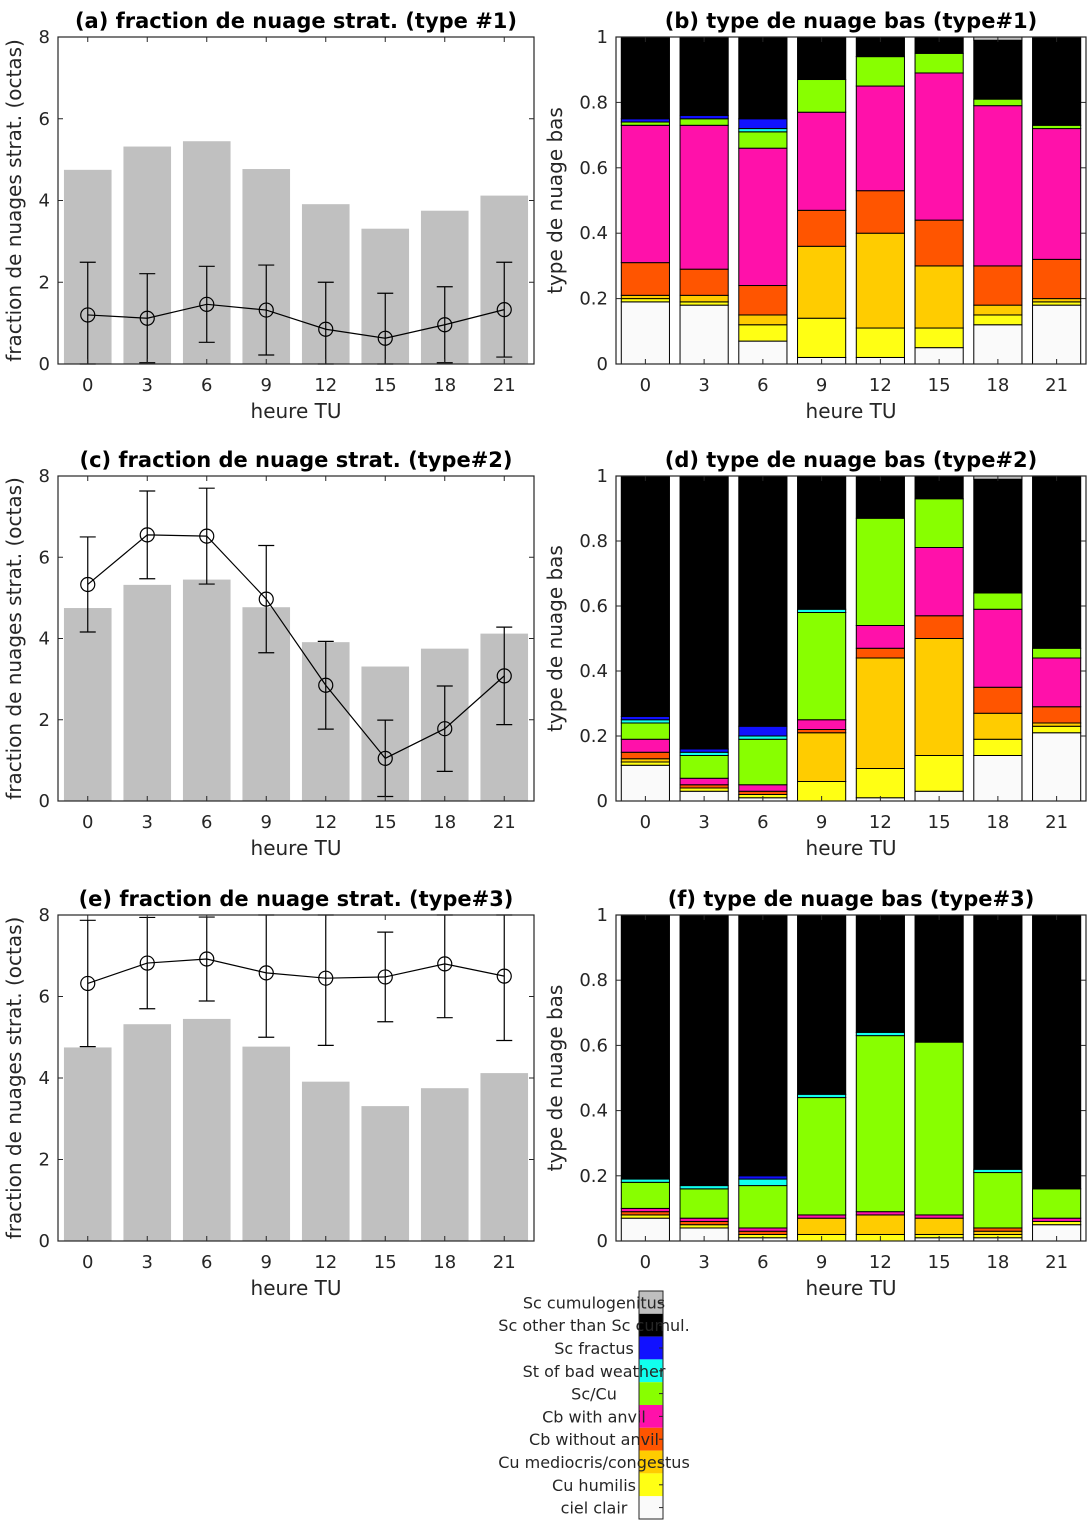  Describe the element at coordinates (602, 364) in the screenshot. I see `y-tick-label: 0` at that location.